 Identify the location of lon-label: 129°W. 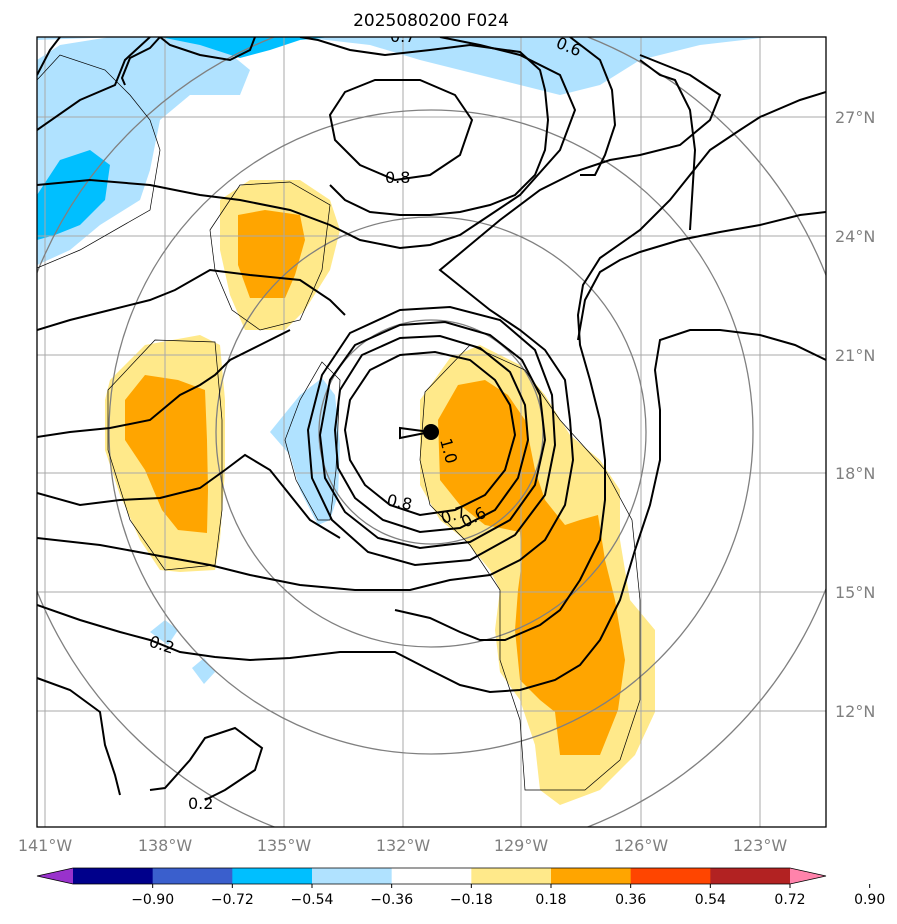
(521, 845).